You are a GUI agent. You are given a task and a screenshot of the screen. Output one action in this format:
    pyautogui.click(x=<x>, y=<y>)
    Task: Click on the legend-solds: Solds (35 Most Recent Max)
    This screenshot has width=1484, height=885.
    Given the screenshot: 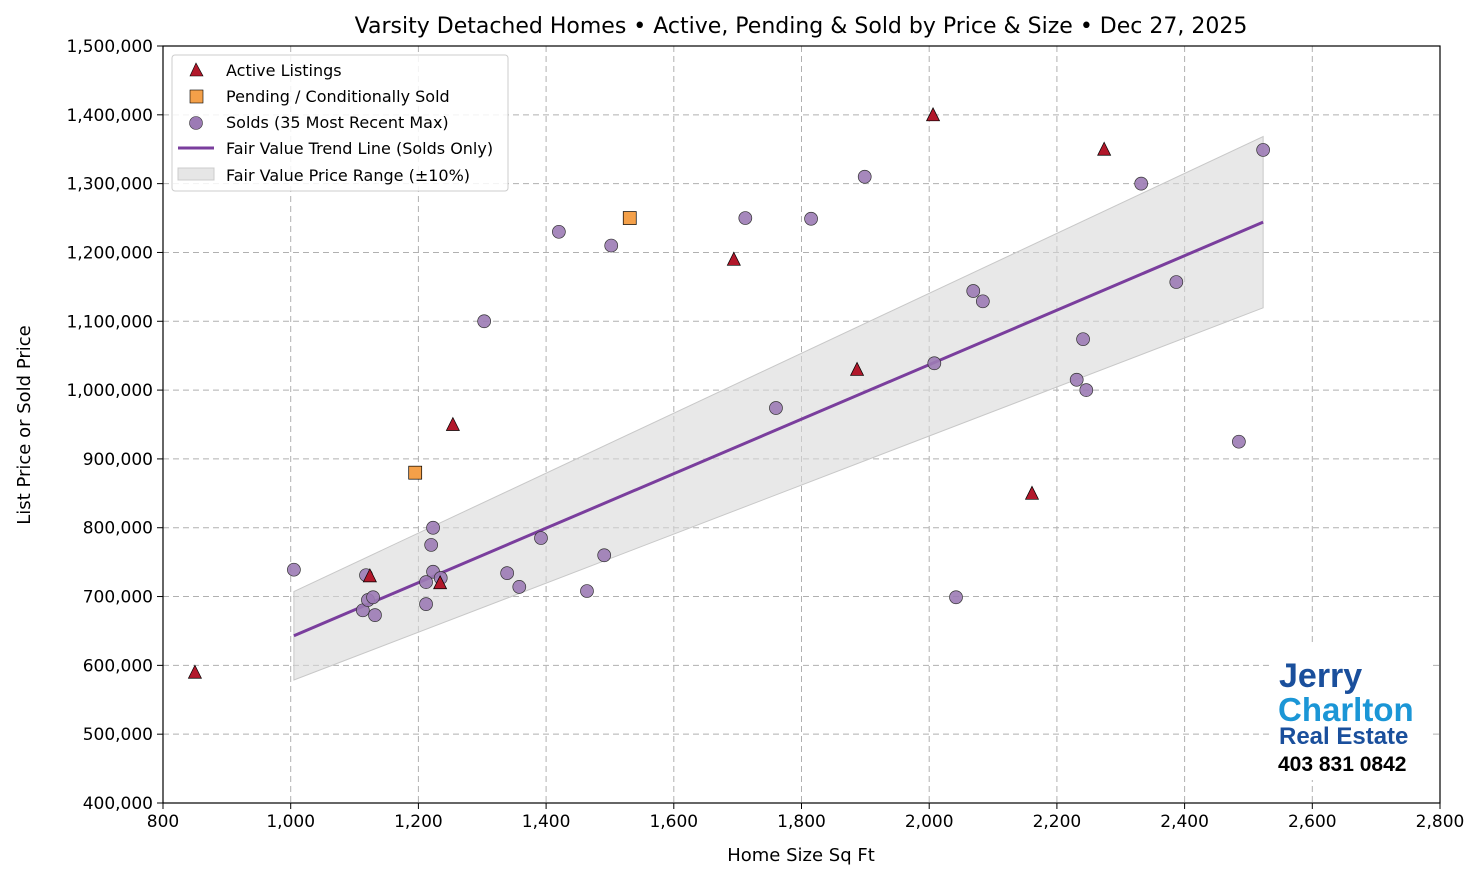 What is the action you would take?
    pyautogui.click(x=337, y=122)
    